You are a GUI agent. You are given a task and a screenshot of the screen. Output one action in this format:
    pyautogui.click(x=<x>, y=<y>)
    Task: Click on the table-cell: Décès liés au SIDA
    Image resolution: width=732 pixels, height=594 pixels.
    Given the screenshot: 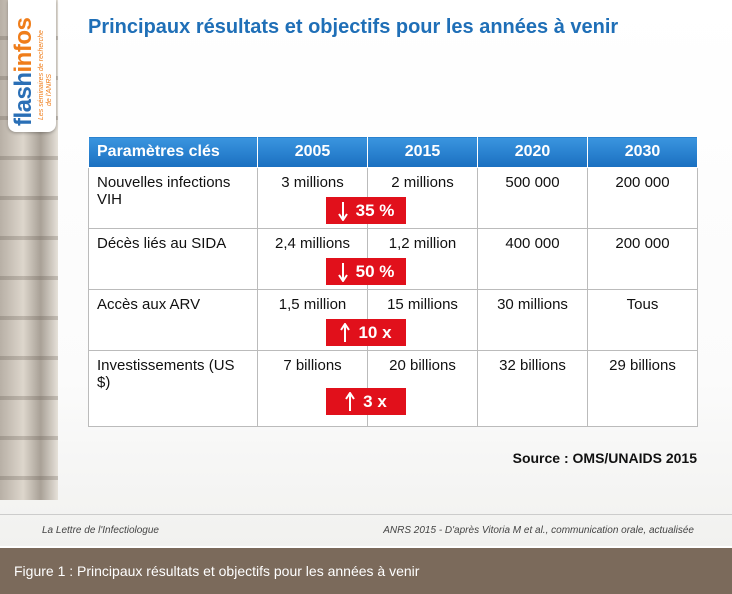 What is the action you would take?
    pyautogui.click(x=173, y=259)
    